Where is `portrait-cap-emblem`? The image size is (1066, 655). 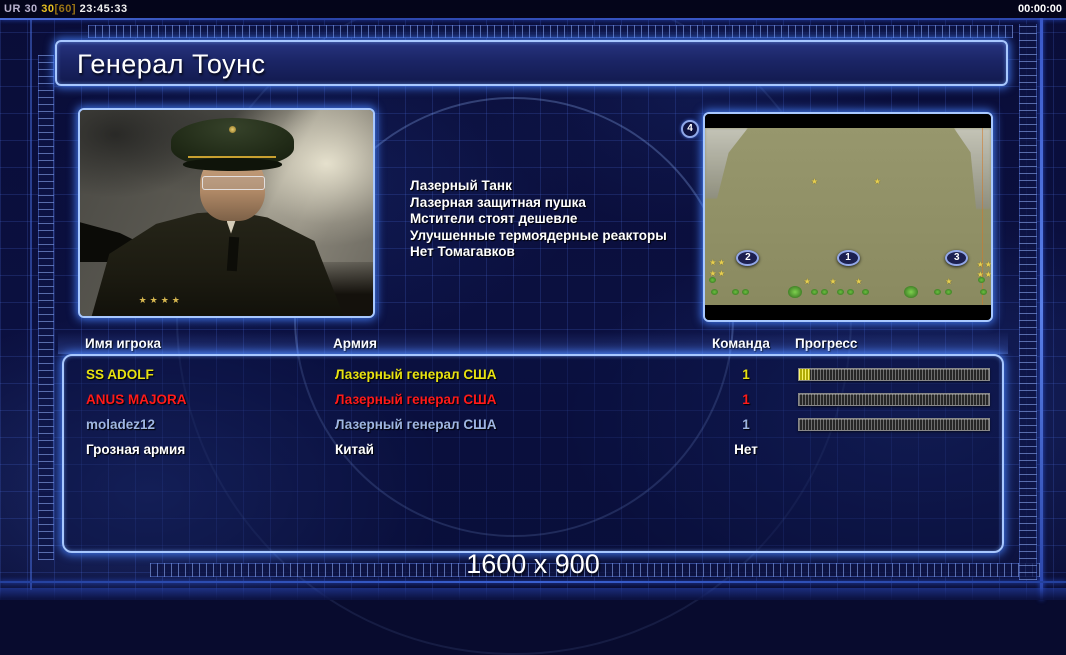
portrait-cap-emblem is located at coordinates (233, 130).